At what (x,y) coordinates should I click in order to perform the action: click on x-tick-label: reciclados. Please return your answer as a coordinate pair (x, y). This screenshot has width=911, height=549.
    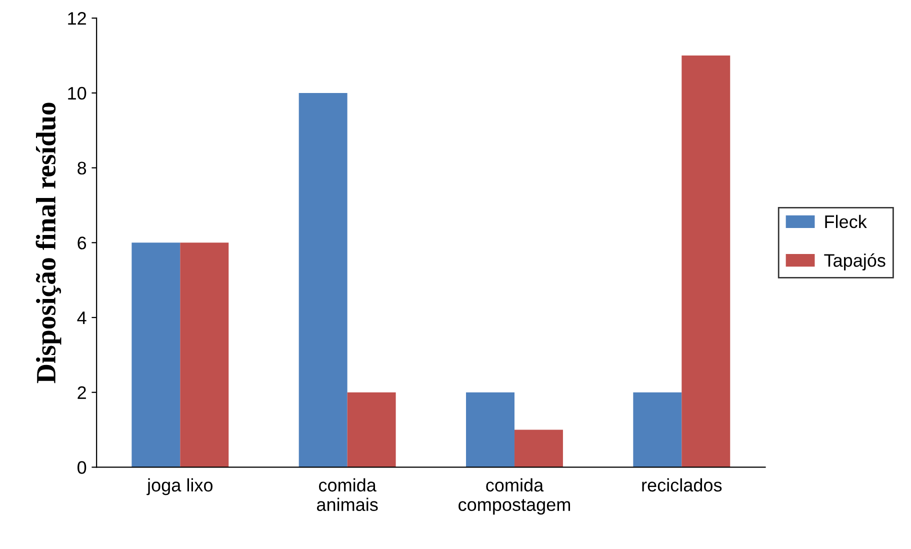
    Looking at the image, I should click on (682, 485).